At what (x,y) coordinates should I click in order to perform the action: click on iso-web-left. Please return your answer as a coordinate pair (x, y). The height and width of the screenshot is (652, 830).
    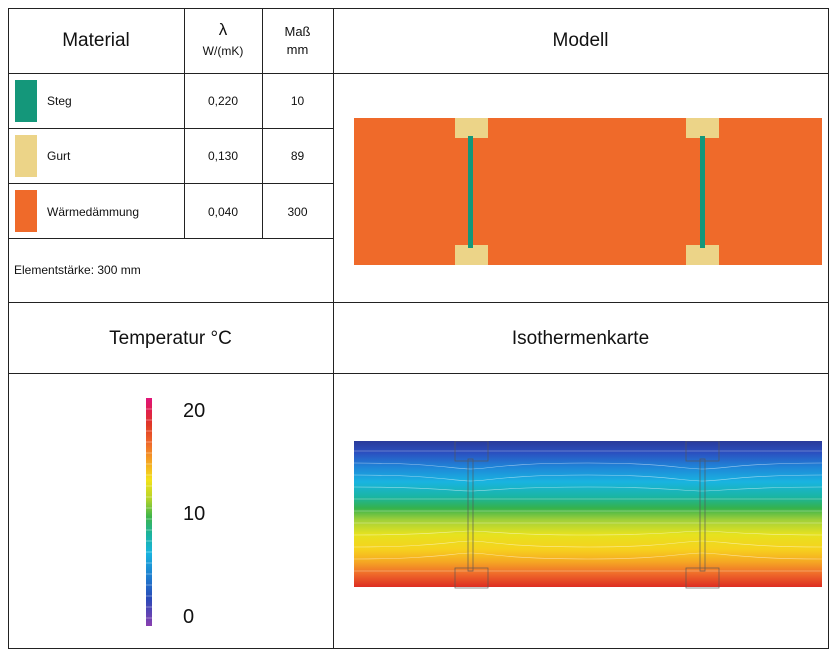
    Looking at the image, I should click on (470, 515).